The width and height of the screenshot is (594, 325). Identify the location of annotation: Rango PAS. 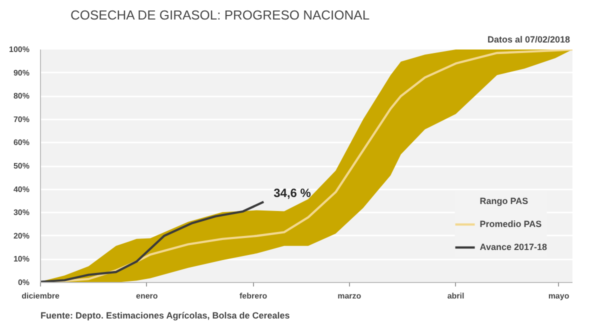
(504, 201).